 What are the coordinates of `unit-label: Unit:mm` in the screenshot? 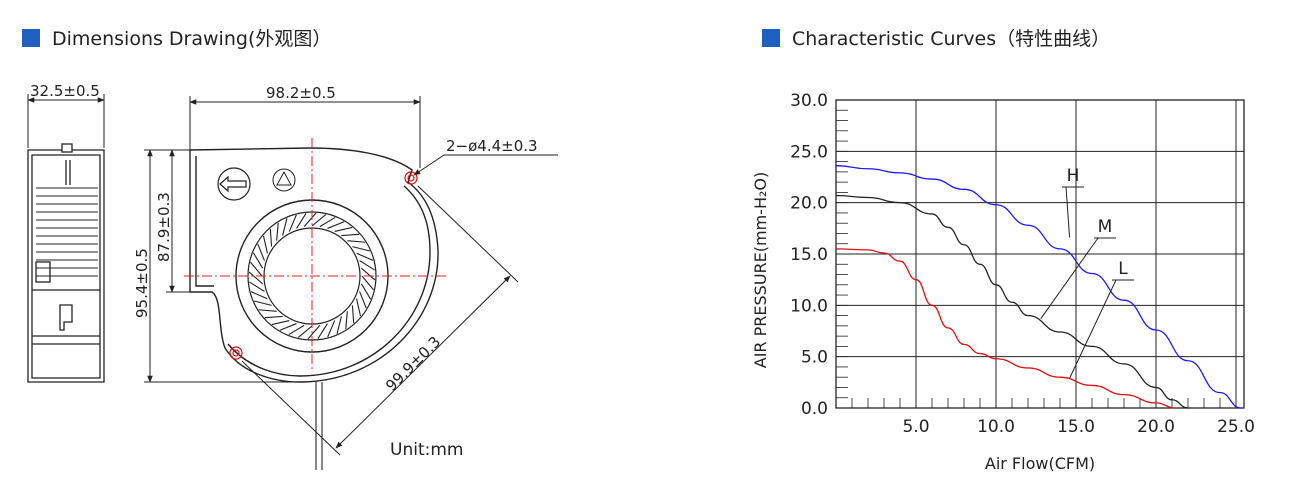 It's located at (426, 450).